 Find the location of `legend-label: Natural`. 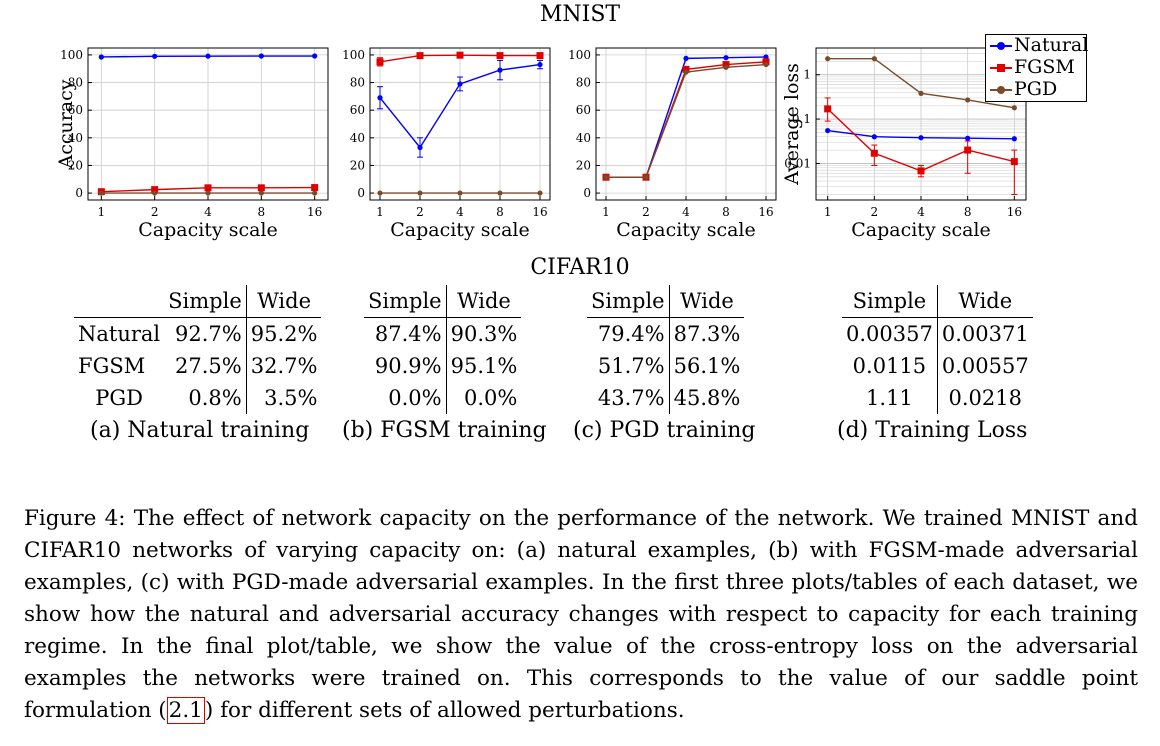

legend-label: Natural is located at coordinates (1051, 45).